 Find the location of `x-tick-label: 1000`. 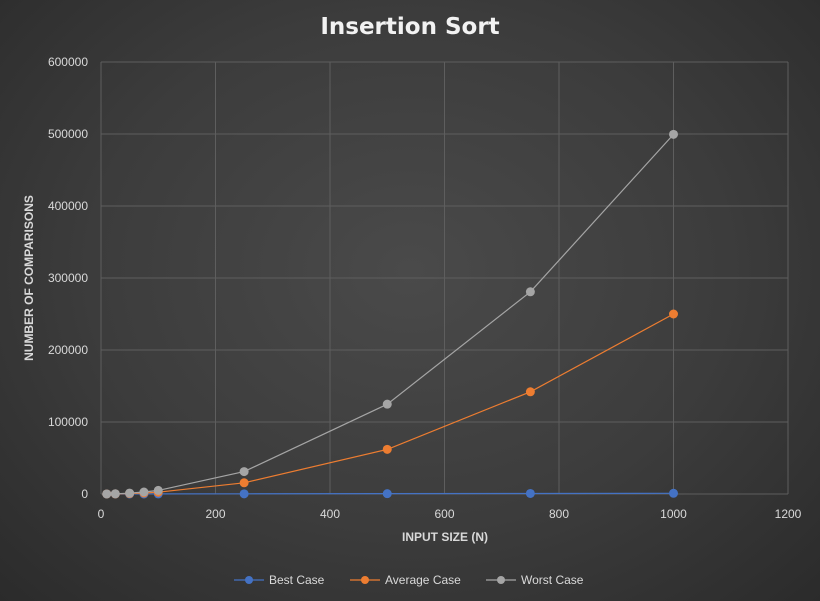

x-tick-label: 1000 is located at coordinates (673, 514).